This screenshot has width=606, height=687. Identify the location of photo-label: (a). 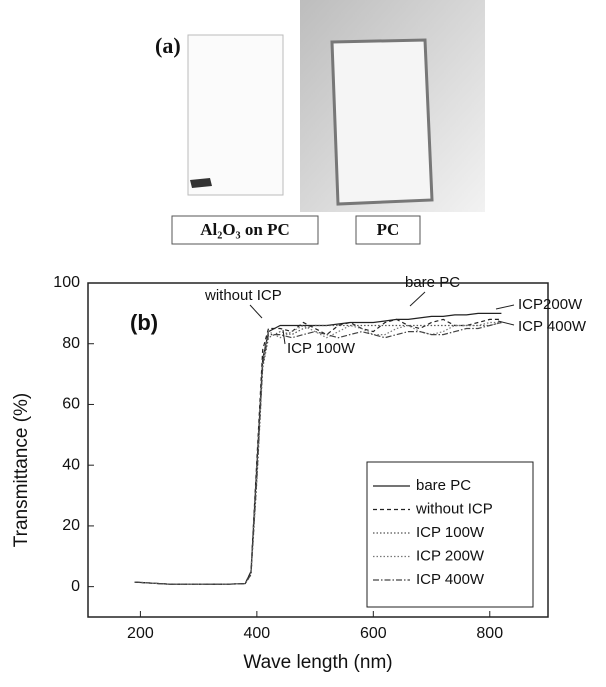
(168, 45).